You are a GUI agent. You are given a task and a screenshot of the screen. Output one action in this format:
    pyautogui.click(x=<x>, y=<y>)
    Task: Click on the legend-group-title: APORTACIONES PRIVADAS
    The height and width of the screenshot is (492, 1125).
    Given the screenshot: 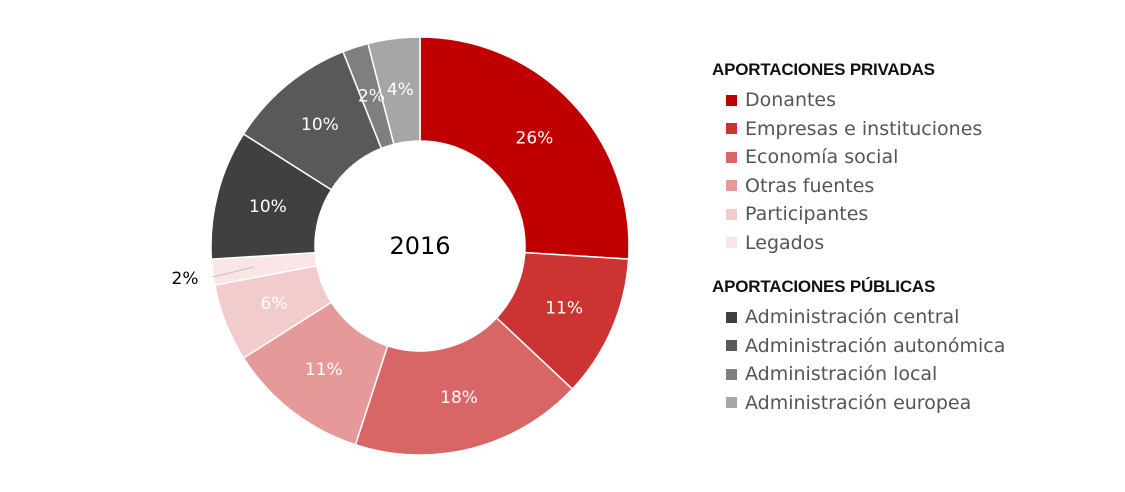 What is the action you would take?
    pyautogui.click(x=823, y=69)
    